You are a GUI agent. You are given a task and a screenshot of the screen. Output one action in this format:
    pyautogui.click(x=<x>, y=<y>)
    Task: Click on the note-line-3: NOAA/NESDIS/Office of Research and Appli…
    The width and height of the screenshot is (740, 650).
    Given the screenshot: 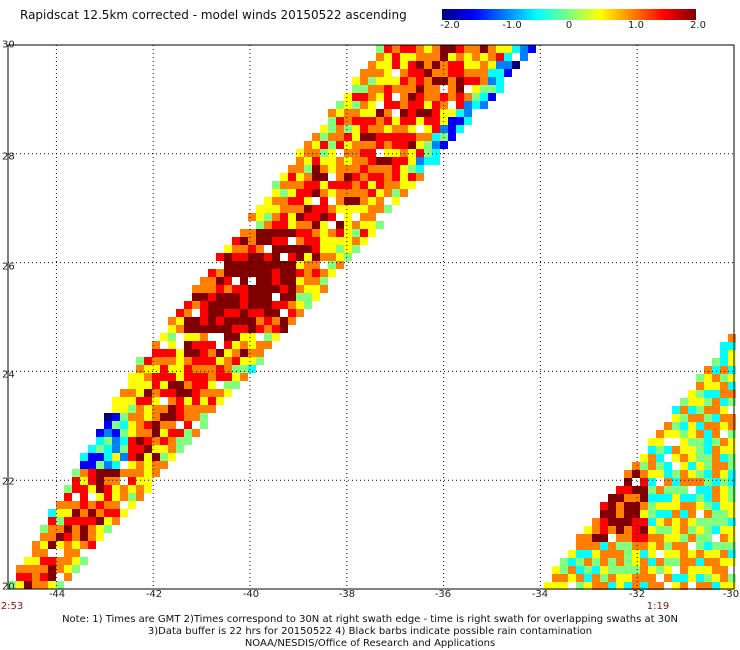 What is the action you would take?
    pyautogui.click(x=370, y=643)
    